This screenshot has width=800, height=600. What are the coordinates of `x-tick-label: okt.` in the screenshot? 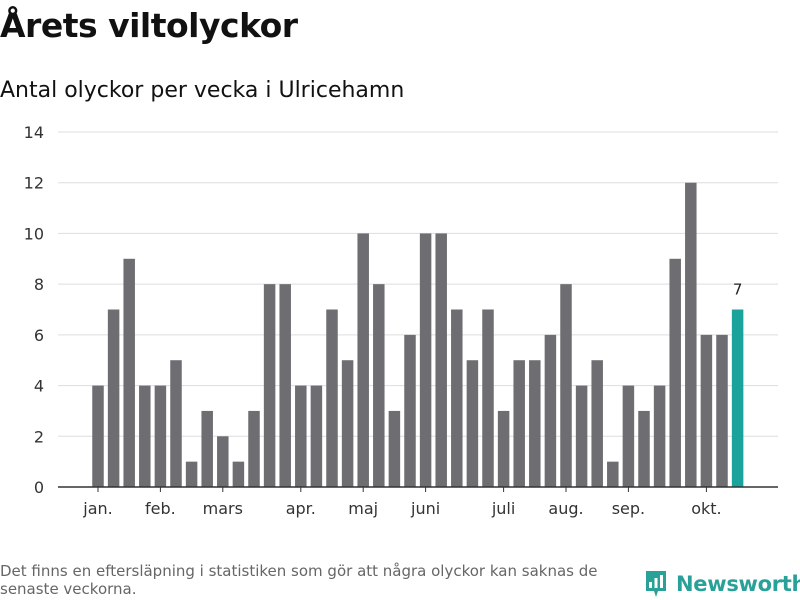 It's located at (706, 508).